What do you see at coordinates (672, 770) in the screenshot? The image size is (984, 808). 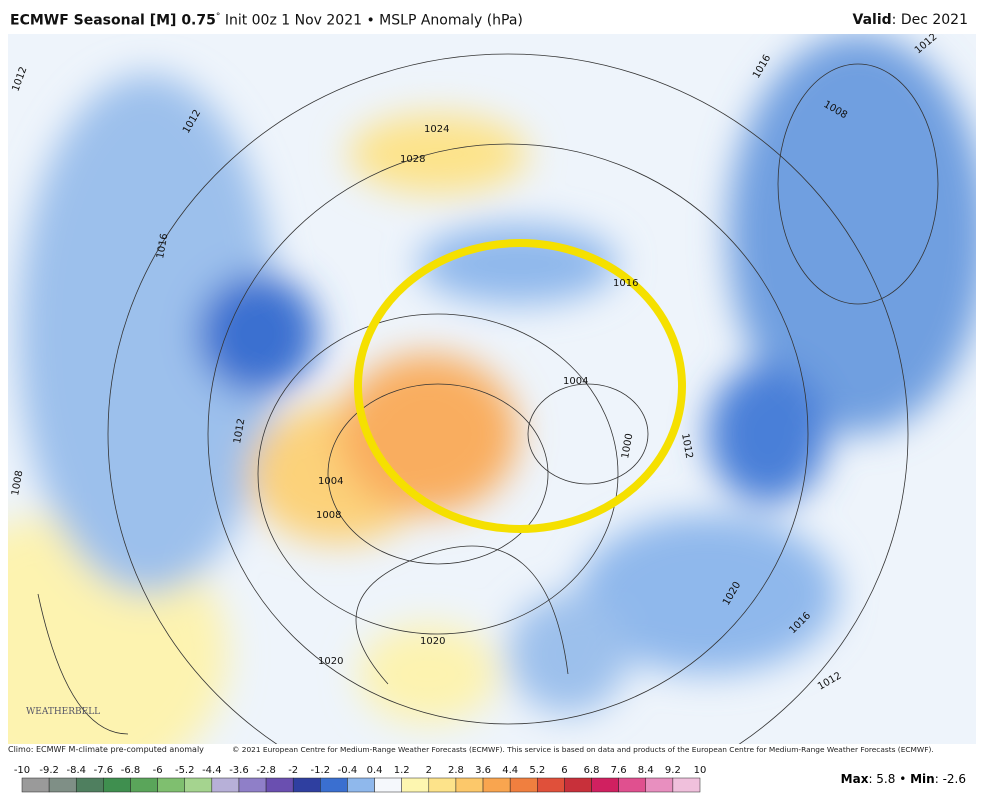 I see `colorbar-tick: 9.2` at bounding box center [672, 770].